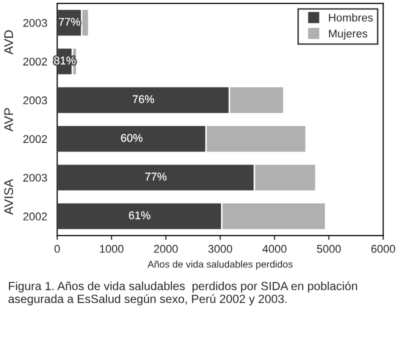 Image resolution: width=400 pixels, height=339 pixels. Describe the element at coordinates (131, 138) in the screenshot. I see `annotation: 60%` at that location.